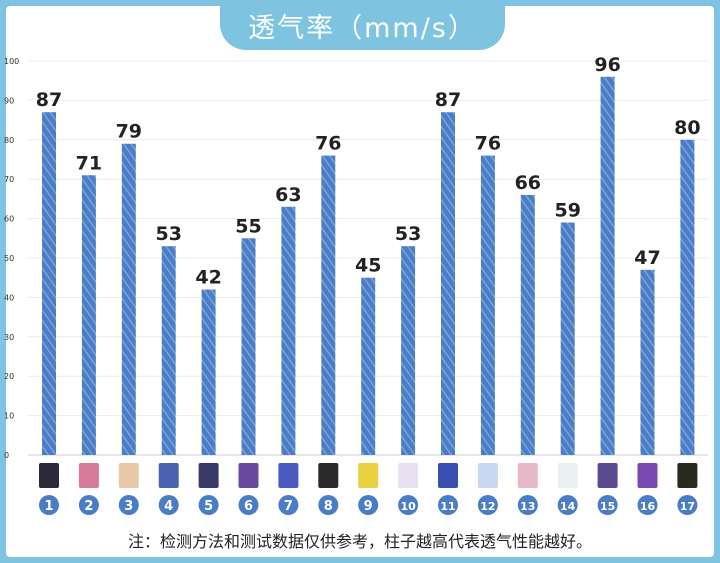  Describe the element at coordinates (9, 258) in the screenshot. I see `y-tick-label: 50` at that location.